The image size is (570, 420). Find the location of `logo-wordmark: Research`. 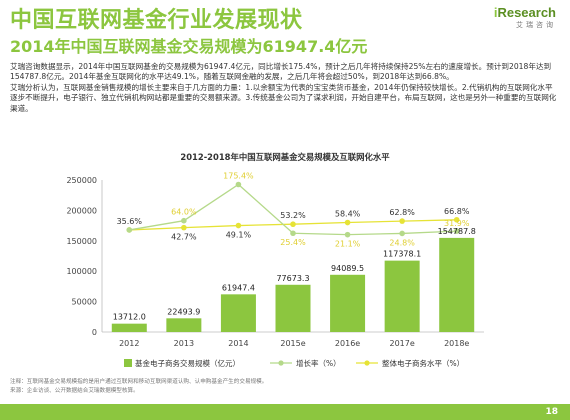

logo-wordmark: Research is located at coordinates (526, 12).